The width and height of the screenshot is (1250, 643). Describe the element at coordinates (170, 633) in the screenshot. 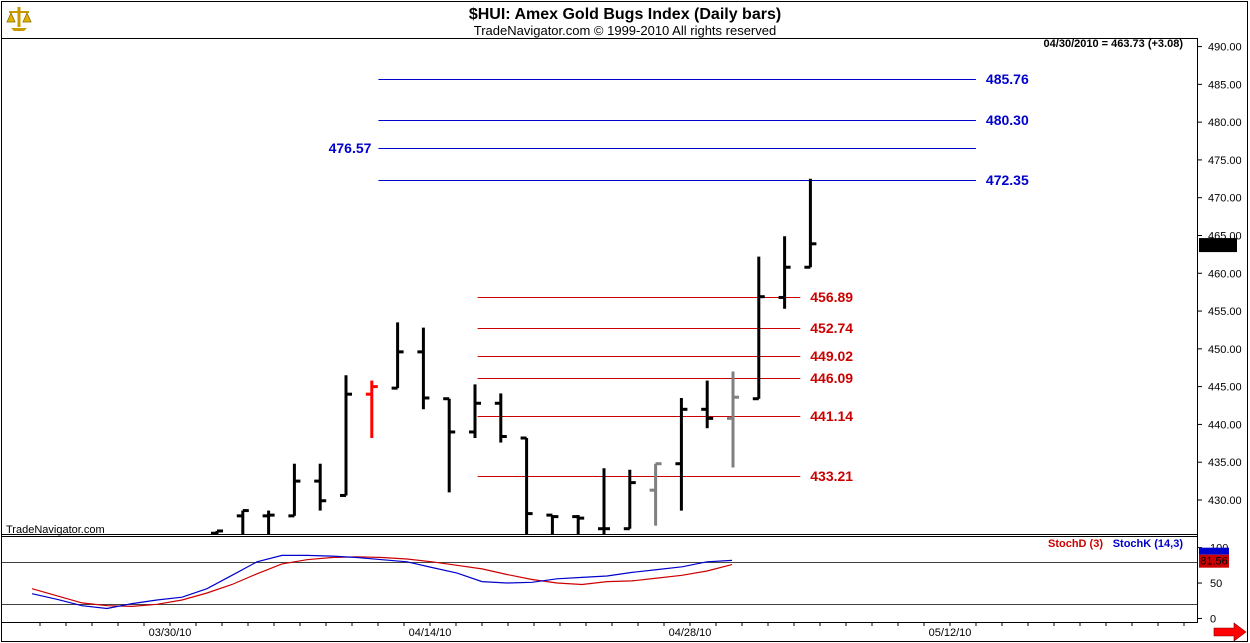

I see `x-tick-label: 03/30/10` at that location.